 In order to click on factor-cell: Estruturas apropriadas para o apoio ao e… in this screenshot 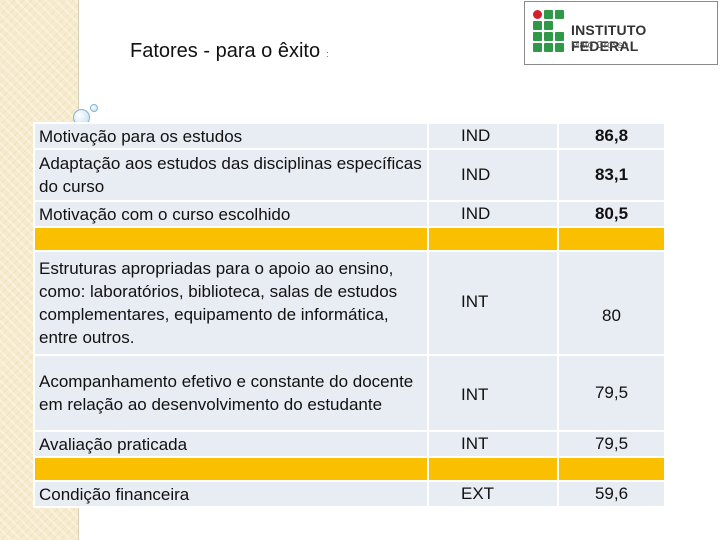, I will do `click(231, 303)`.